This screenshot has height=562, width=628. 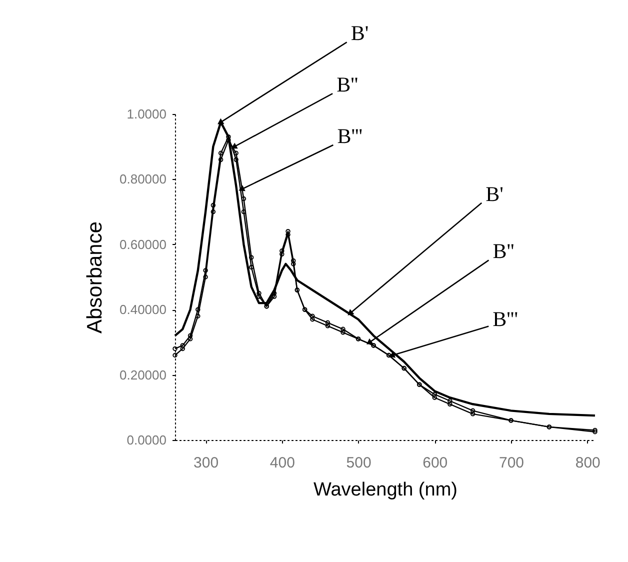 I want to click on x-tick-label: 700, so click(x=511, y=463).